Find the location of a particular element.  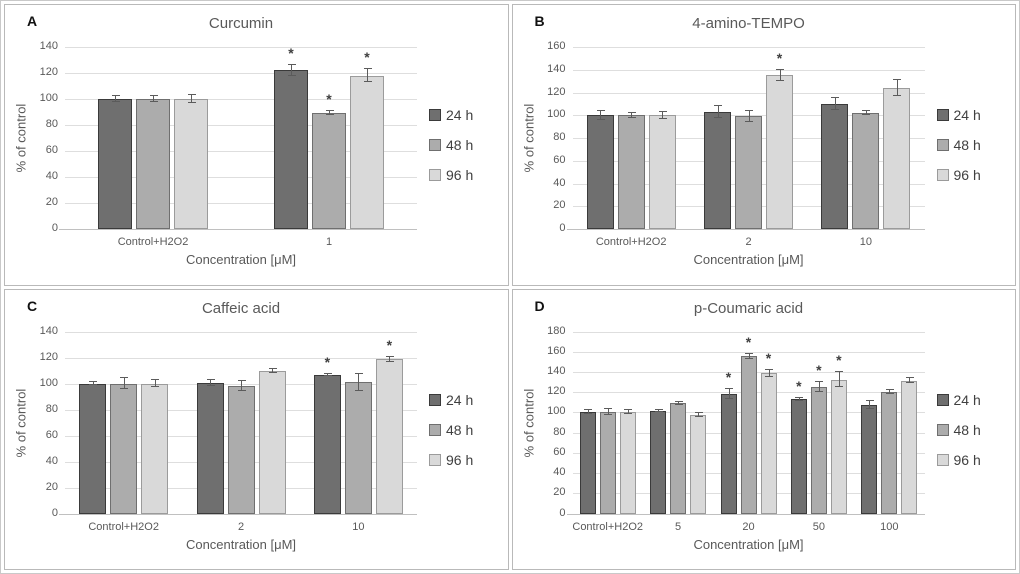

y-axis-title: % of control is located at coordinates (21, 422).